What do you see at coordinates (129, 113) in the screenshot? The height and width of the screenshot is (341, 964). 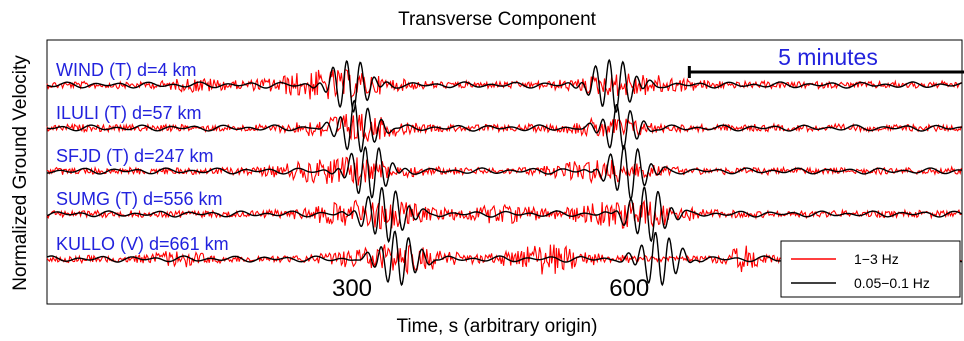 I see `station-label-iluli: ILULI (T) d=57 km` at bounding box center [129, 113].